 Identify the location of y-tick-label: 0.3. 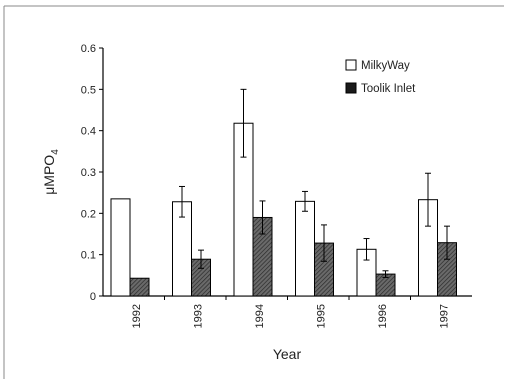
(88, 173).